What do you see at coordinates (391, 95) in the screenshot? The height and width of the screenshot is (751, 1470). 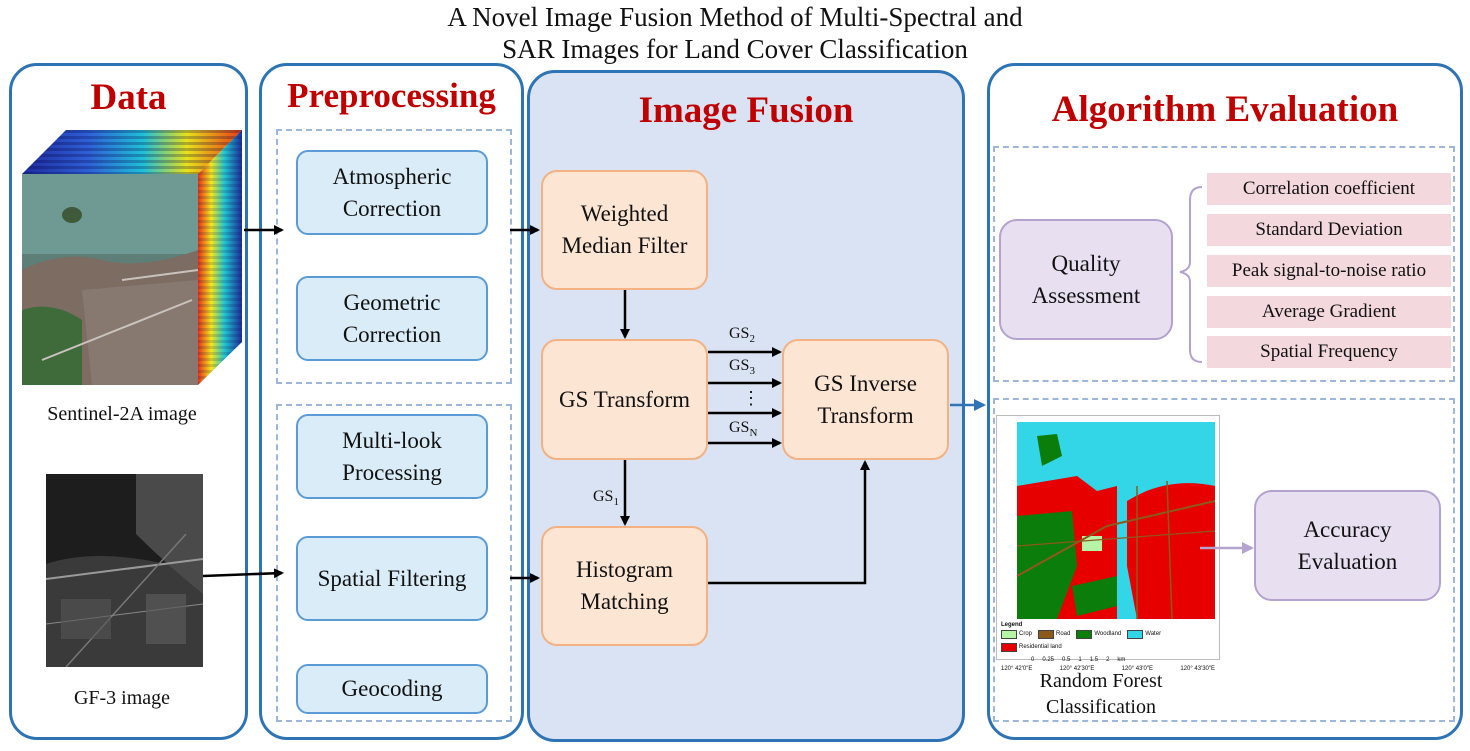 I see `preprocessing-heading: Preprocessing` at bounding box center [391, 95].